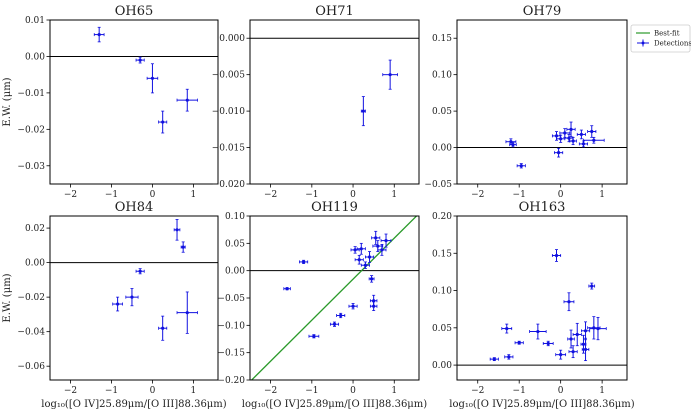  What do you see at coordinates (235, 272) in the screenshot?
I see `y-tick-label-oh119-2: 0.00` at bounding box center [235, 272].